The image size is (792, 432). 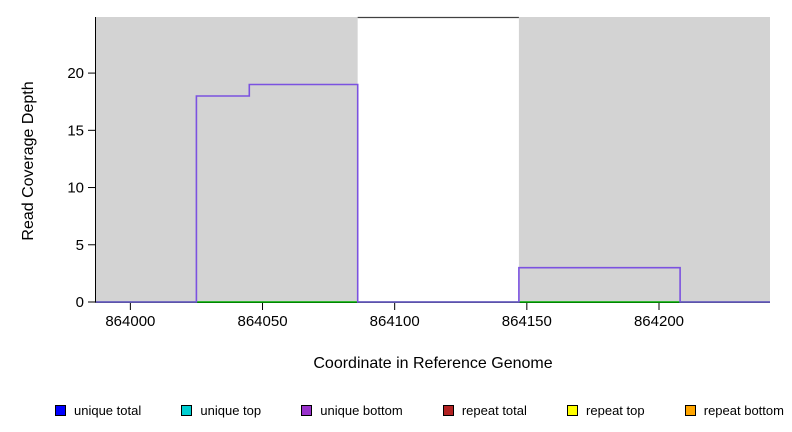 What do you see at coordinates (494, 410) in the screenshot?
I see `legend-label: repeat total` at bounding box center [494, 410].